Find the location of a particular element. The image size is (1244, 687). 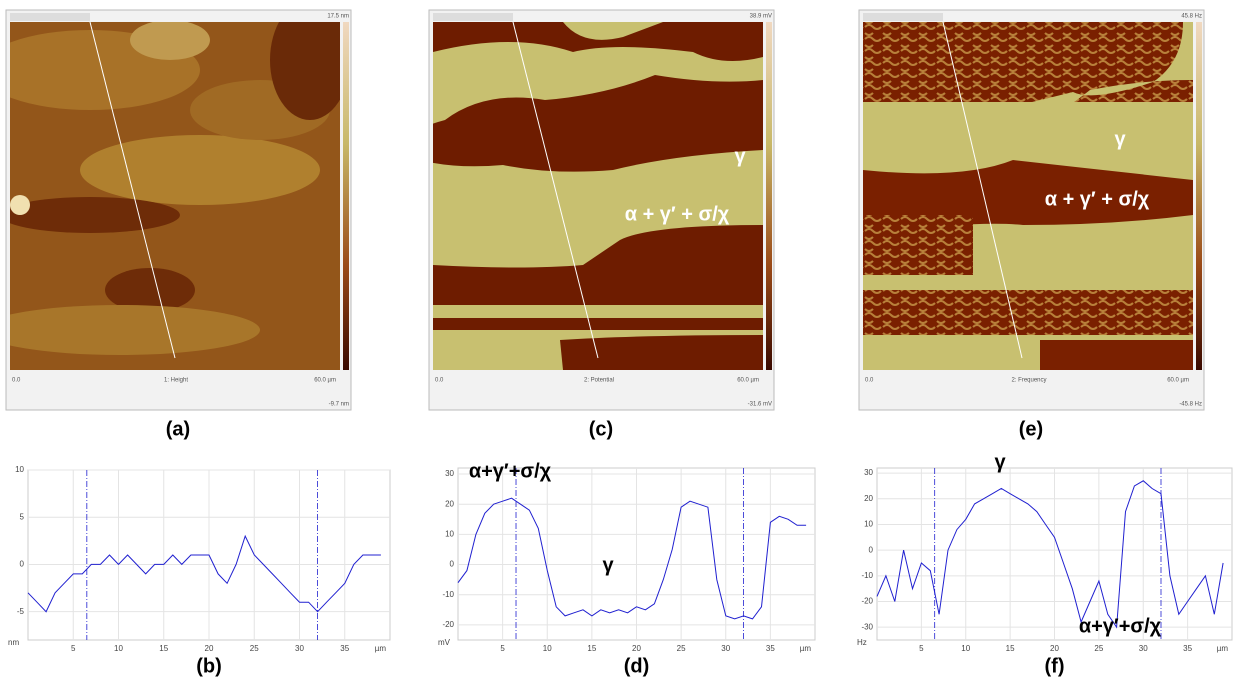

caption: (e) is located at coordinates (1031, 429).